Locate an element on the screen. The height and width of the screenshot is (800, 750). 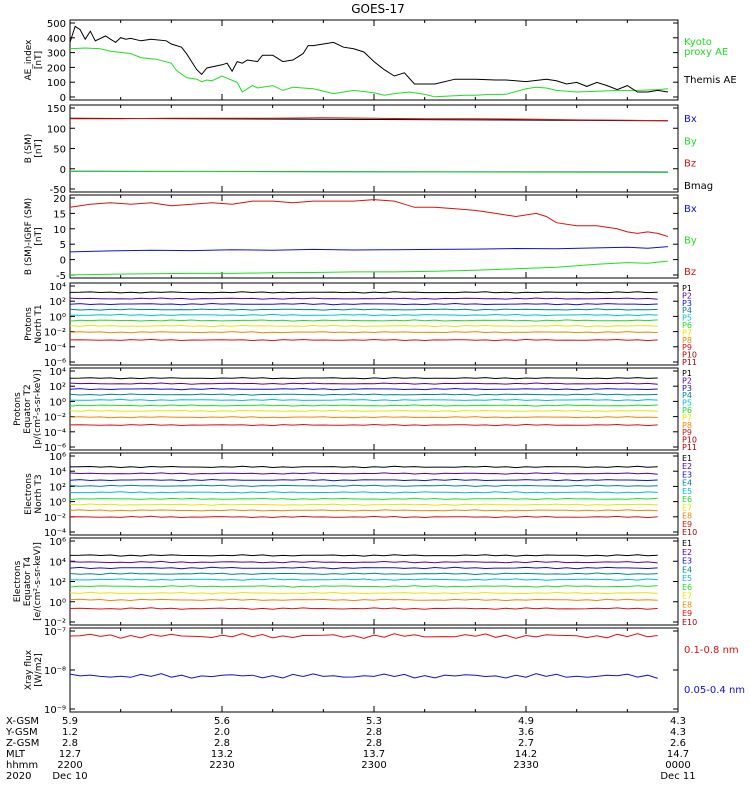
y-axis-label: North T3 is located at coordinates (39, 493).